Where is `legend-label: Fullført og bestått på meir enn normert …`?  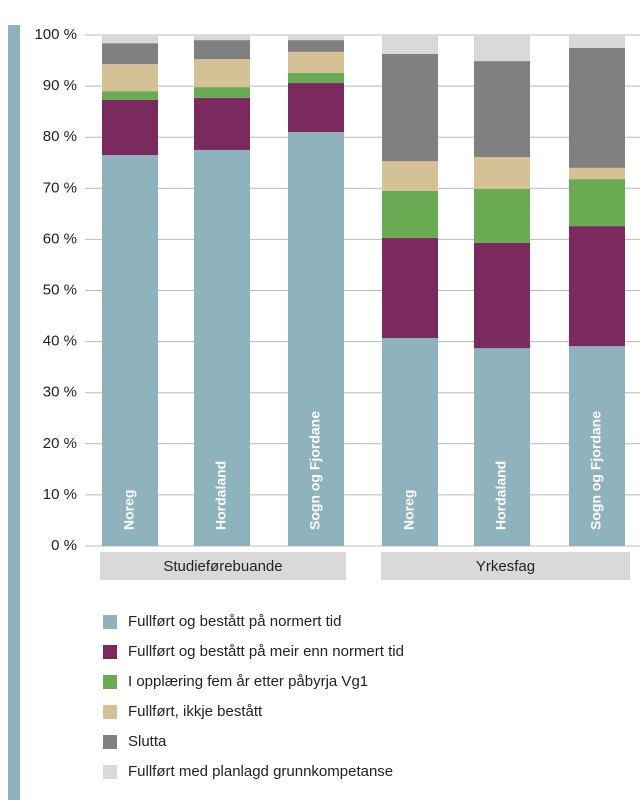
legend-label: Fullført og bestått på meir enn normert … is located at coordinates (266, 651).